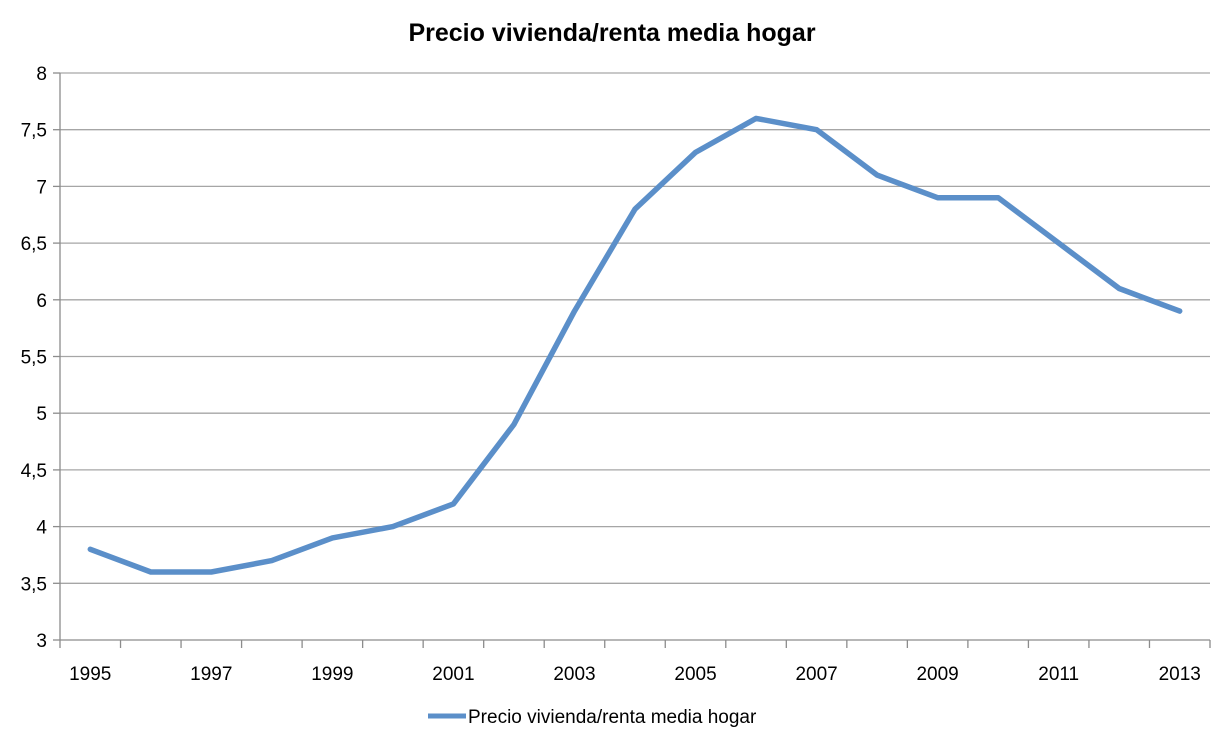 This screenshot has width=1224, height=748. What do you see at coordinates (41, 74) in the screenshot?
I see `y-tick-label: 8` at bounding box center [41, 74].